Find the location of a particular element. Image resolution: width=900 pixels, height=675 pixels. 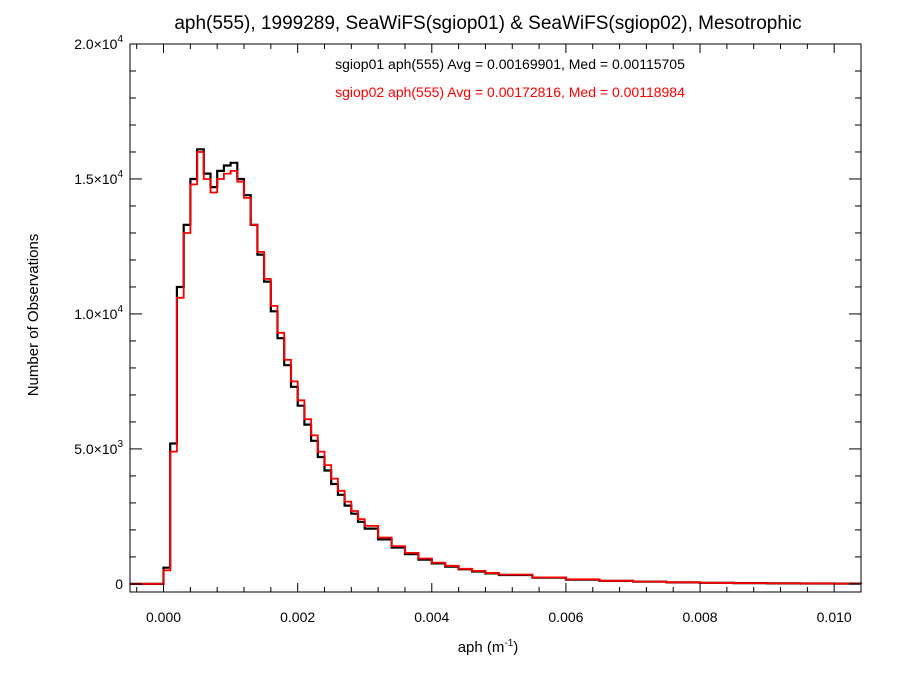

y-tick-exponent-2: 4 is located at coordinates (120, 309).